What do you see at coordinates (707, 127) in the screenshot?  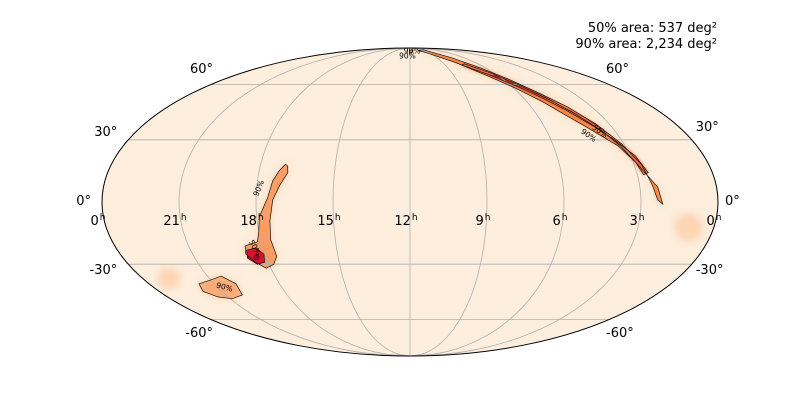 I see `dec-label-right: 30°` at bounding box center [707, 127].